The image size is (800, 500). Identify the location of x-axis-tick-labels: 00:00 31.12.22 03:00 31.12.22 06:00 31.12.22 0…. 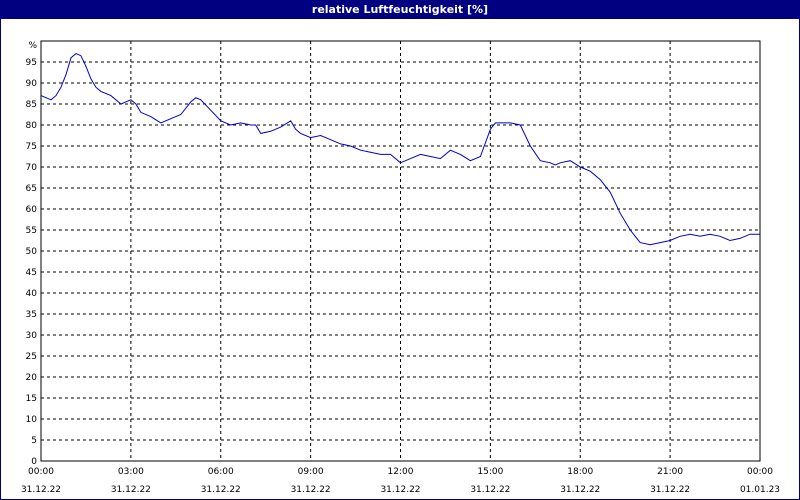
(400, 481).